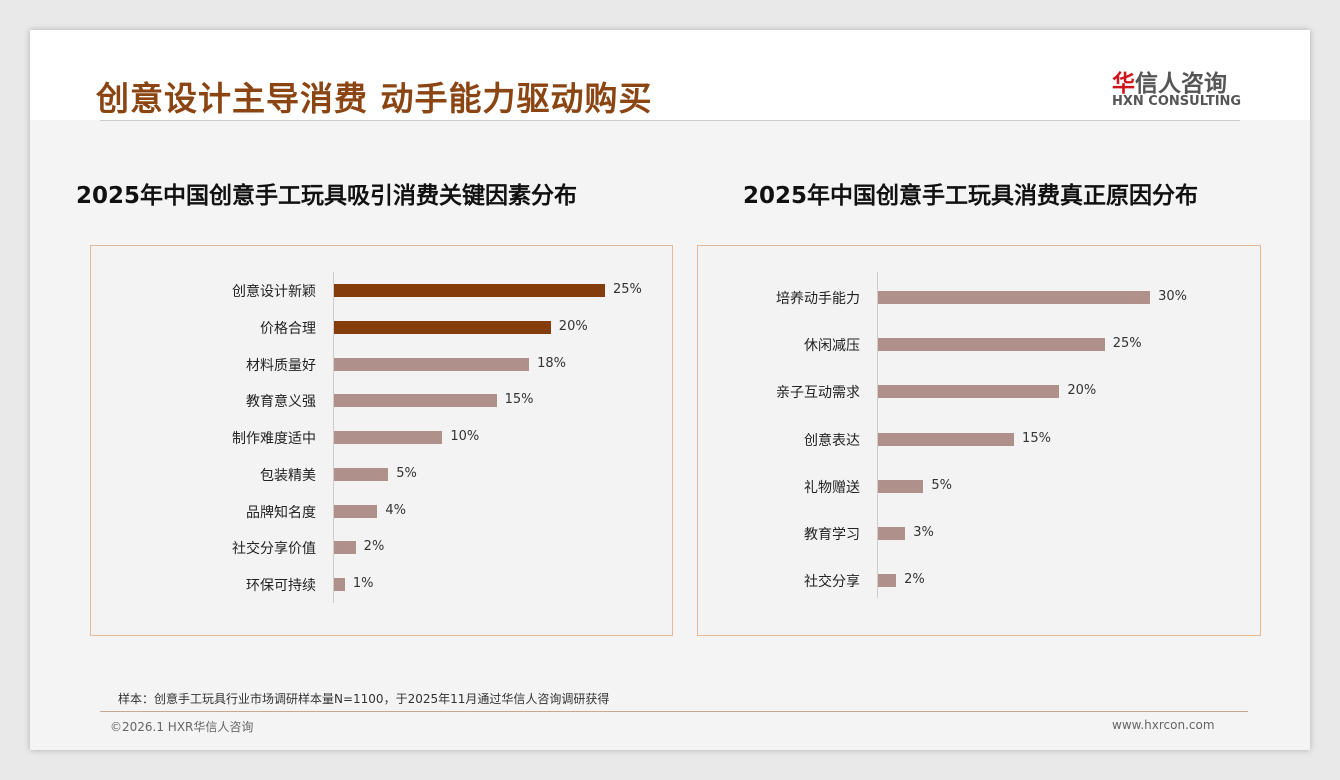 This screenshot has width=1340, height=780. I want to click on footer-divider, so click(674, 711).